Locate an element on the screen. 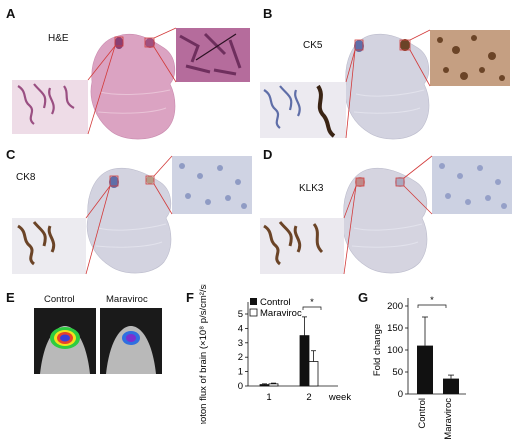 The image size is (520, 442). panel-d-zoom-left is located at coordinates (302, 246).